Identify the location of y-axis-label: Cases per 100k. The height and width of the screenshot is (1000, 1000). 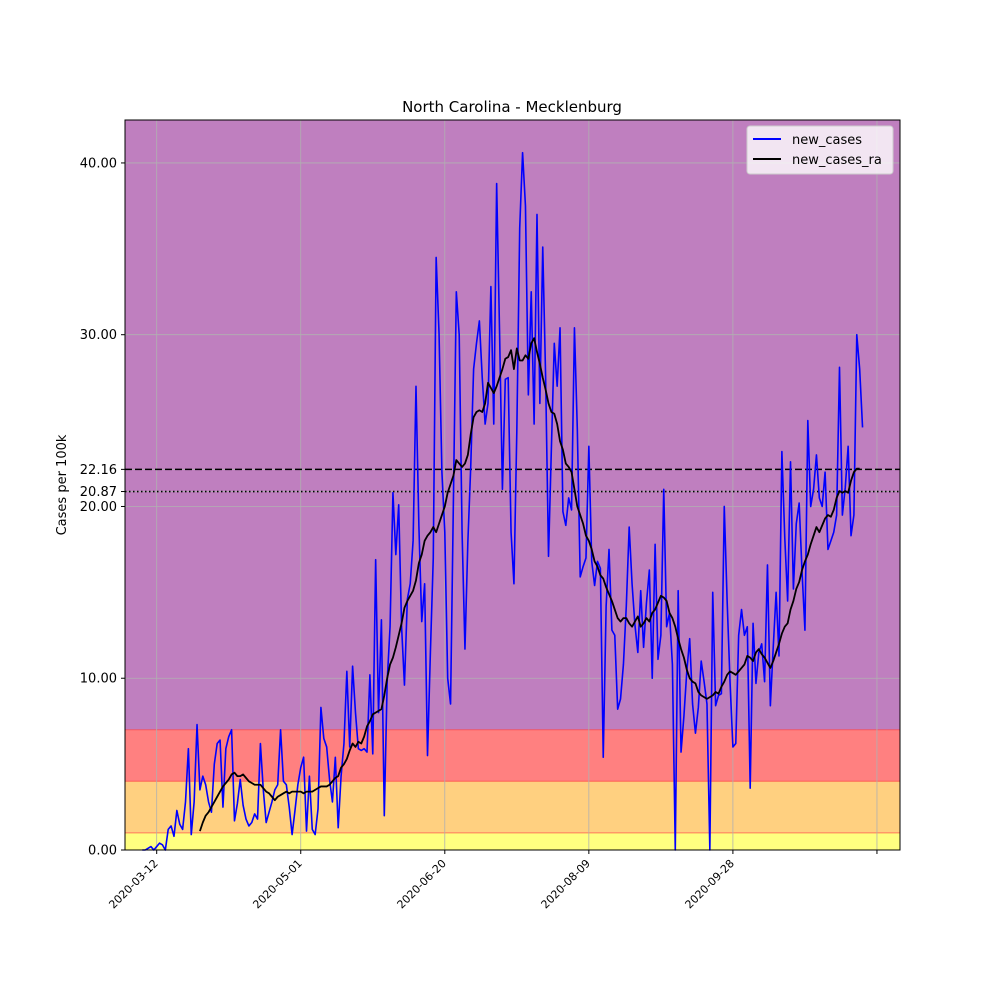
(62, 484).